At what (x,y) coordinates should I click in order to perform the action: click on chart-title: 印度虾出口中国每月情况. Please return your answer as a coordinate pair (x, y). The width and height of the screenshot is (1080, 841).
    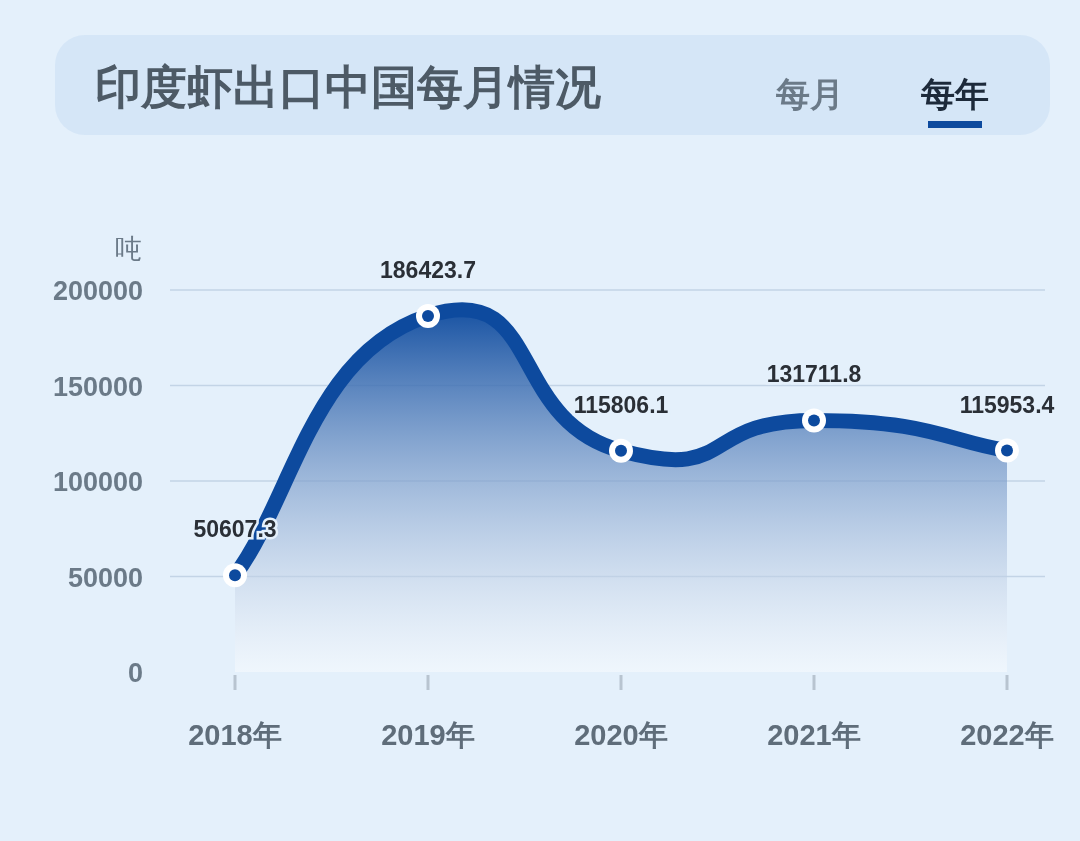
    Looking at the image, I should click on (348, 87).